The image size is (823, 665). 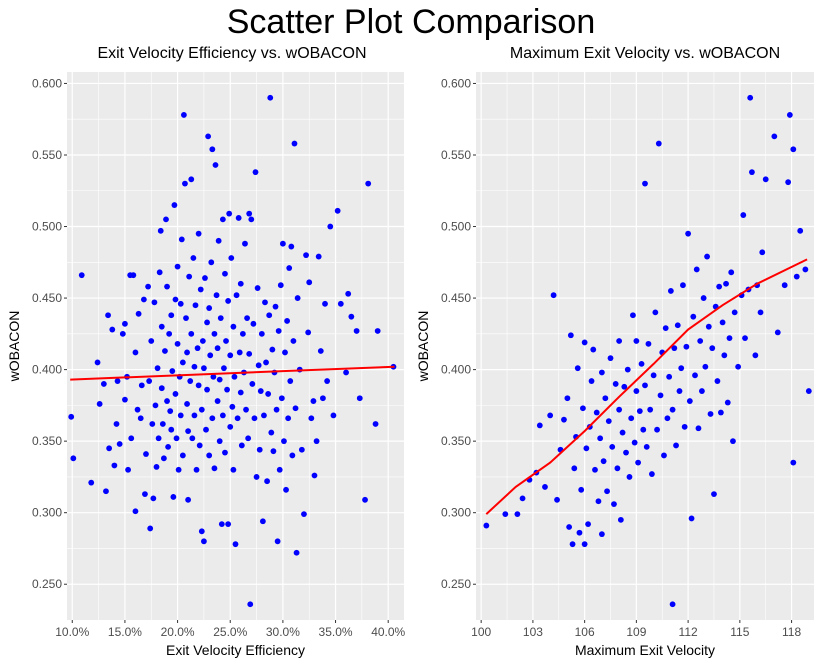 What do you see at coordinates (47, 441) in the screenshot?
I see `y-tick-label: 0.350` at bounding box center [47, 441].